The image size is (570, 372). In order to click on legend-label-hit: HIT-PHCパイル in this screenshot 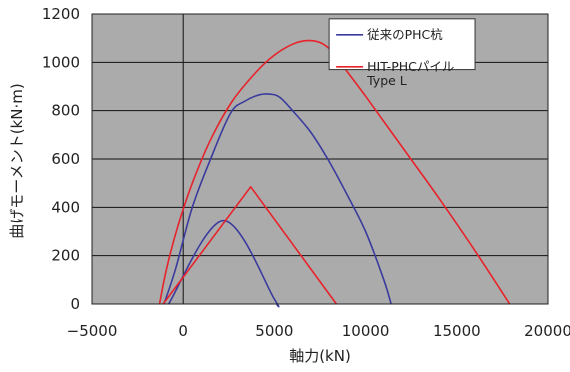, I will do `click(410, 66)`.